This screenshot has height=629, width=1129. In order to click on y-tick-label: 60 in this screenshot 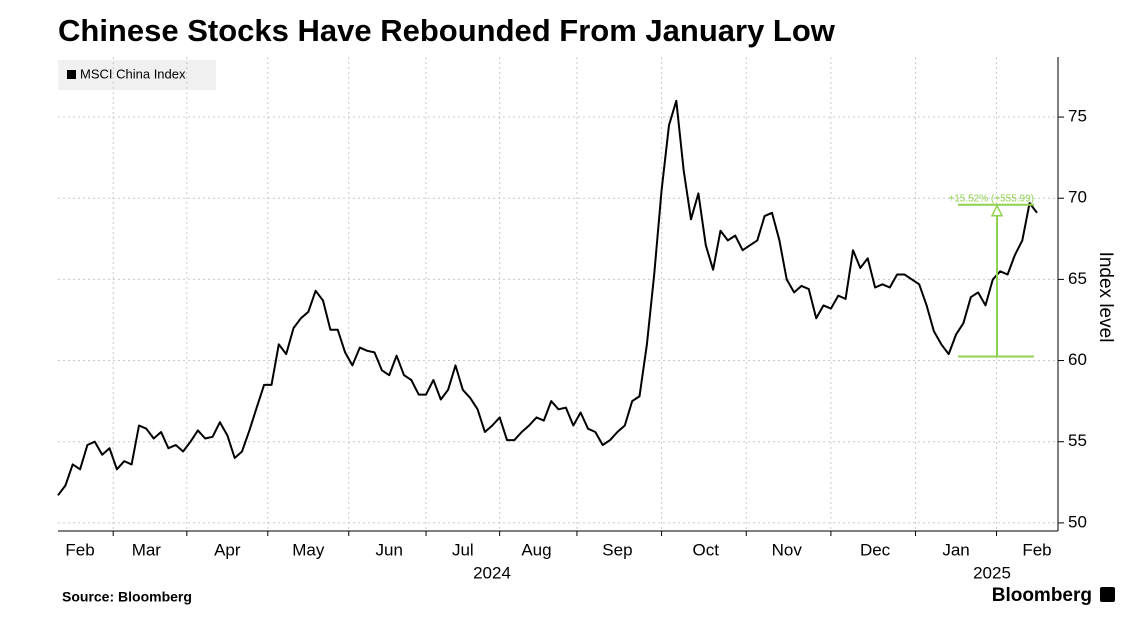, I will do `click(1077, 359)`.